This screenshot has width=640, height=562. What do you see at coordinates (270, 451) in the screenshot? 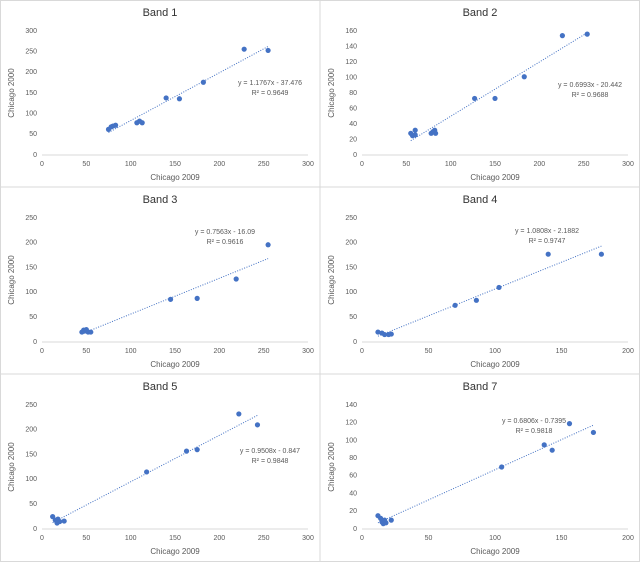
I see `trendline-label: y = 0.9508x - 0.847` at bounding box center [270, 451].